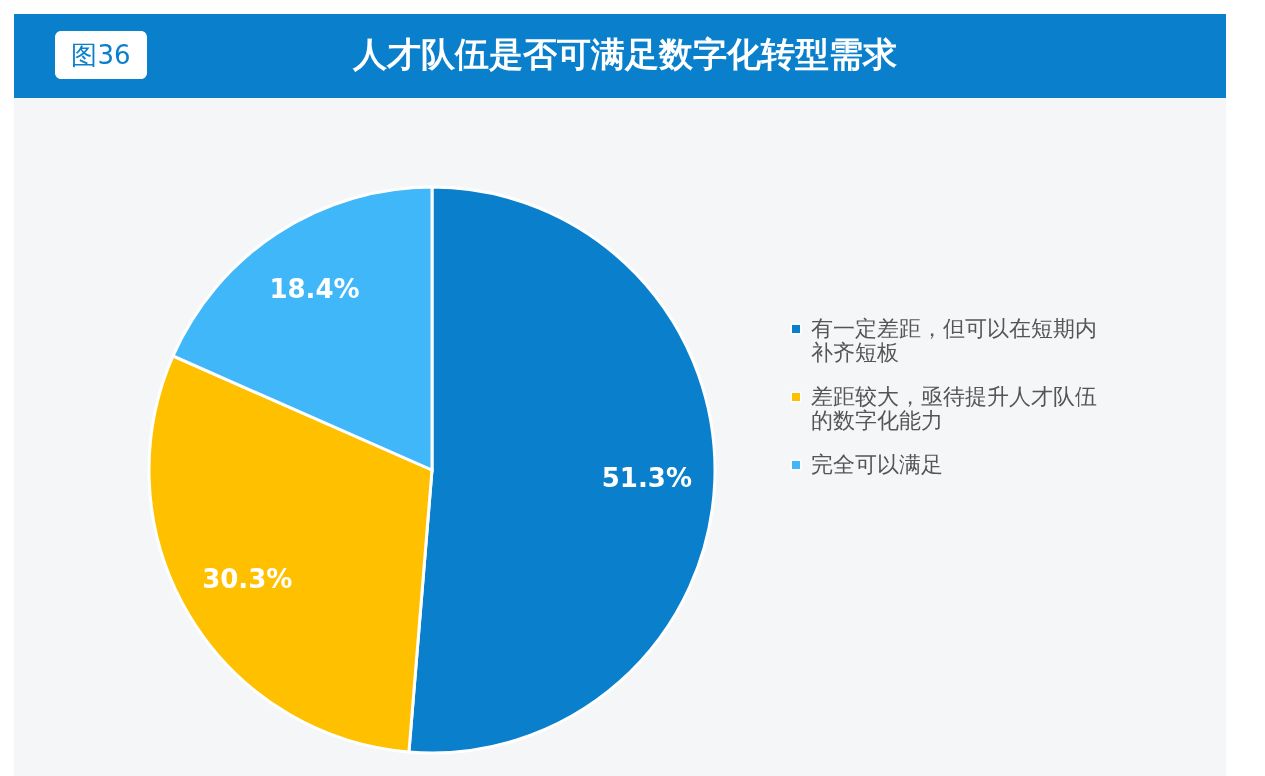 The image size is (1265, 776). I want to click on legend-label: 有一定差距，但可以在短期内补齐短板, so click(954, 340).